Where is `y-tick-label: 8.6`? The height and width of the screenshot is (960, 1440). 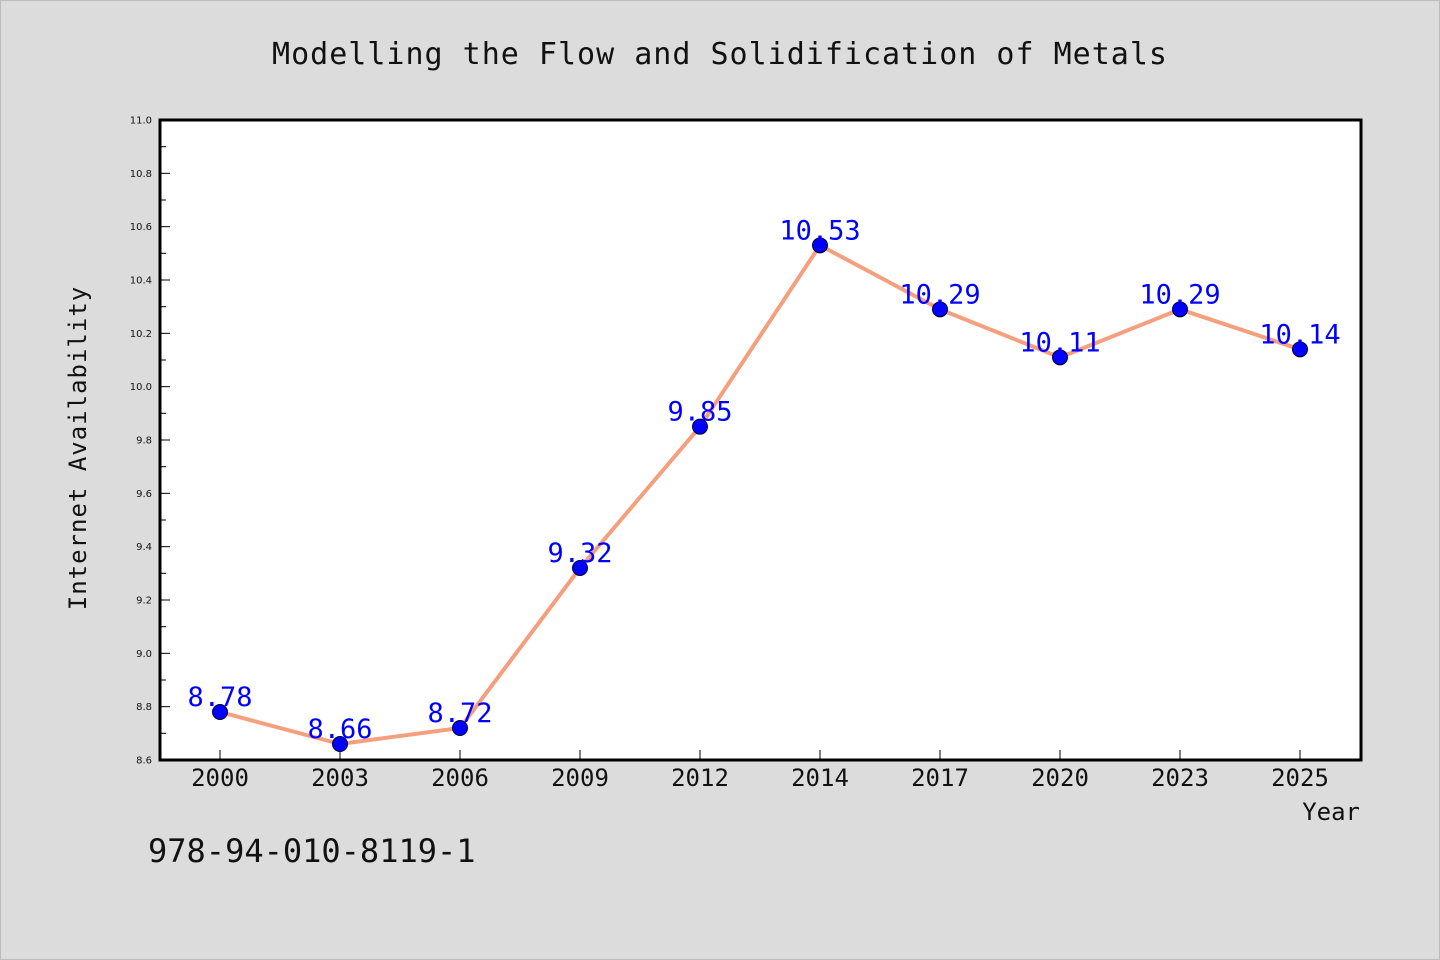 y-tick-label: 8.6 is located at coordinates (144, 761).